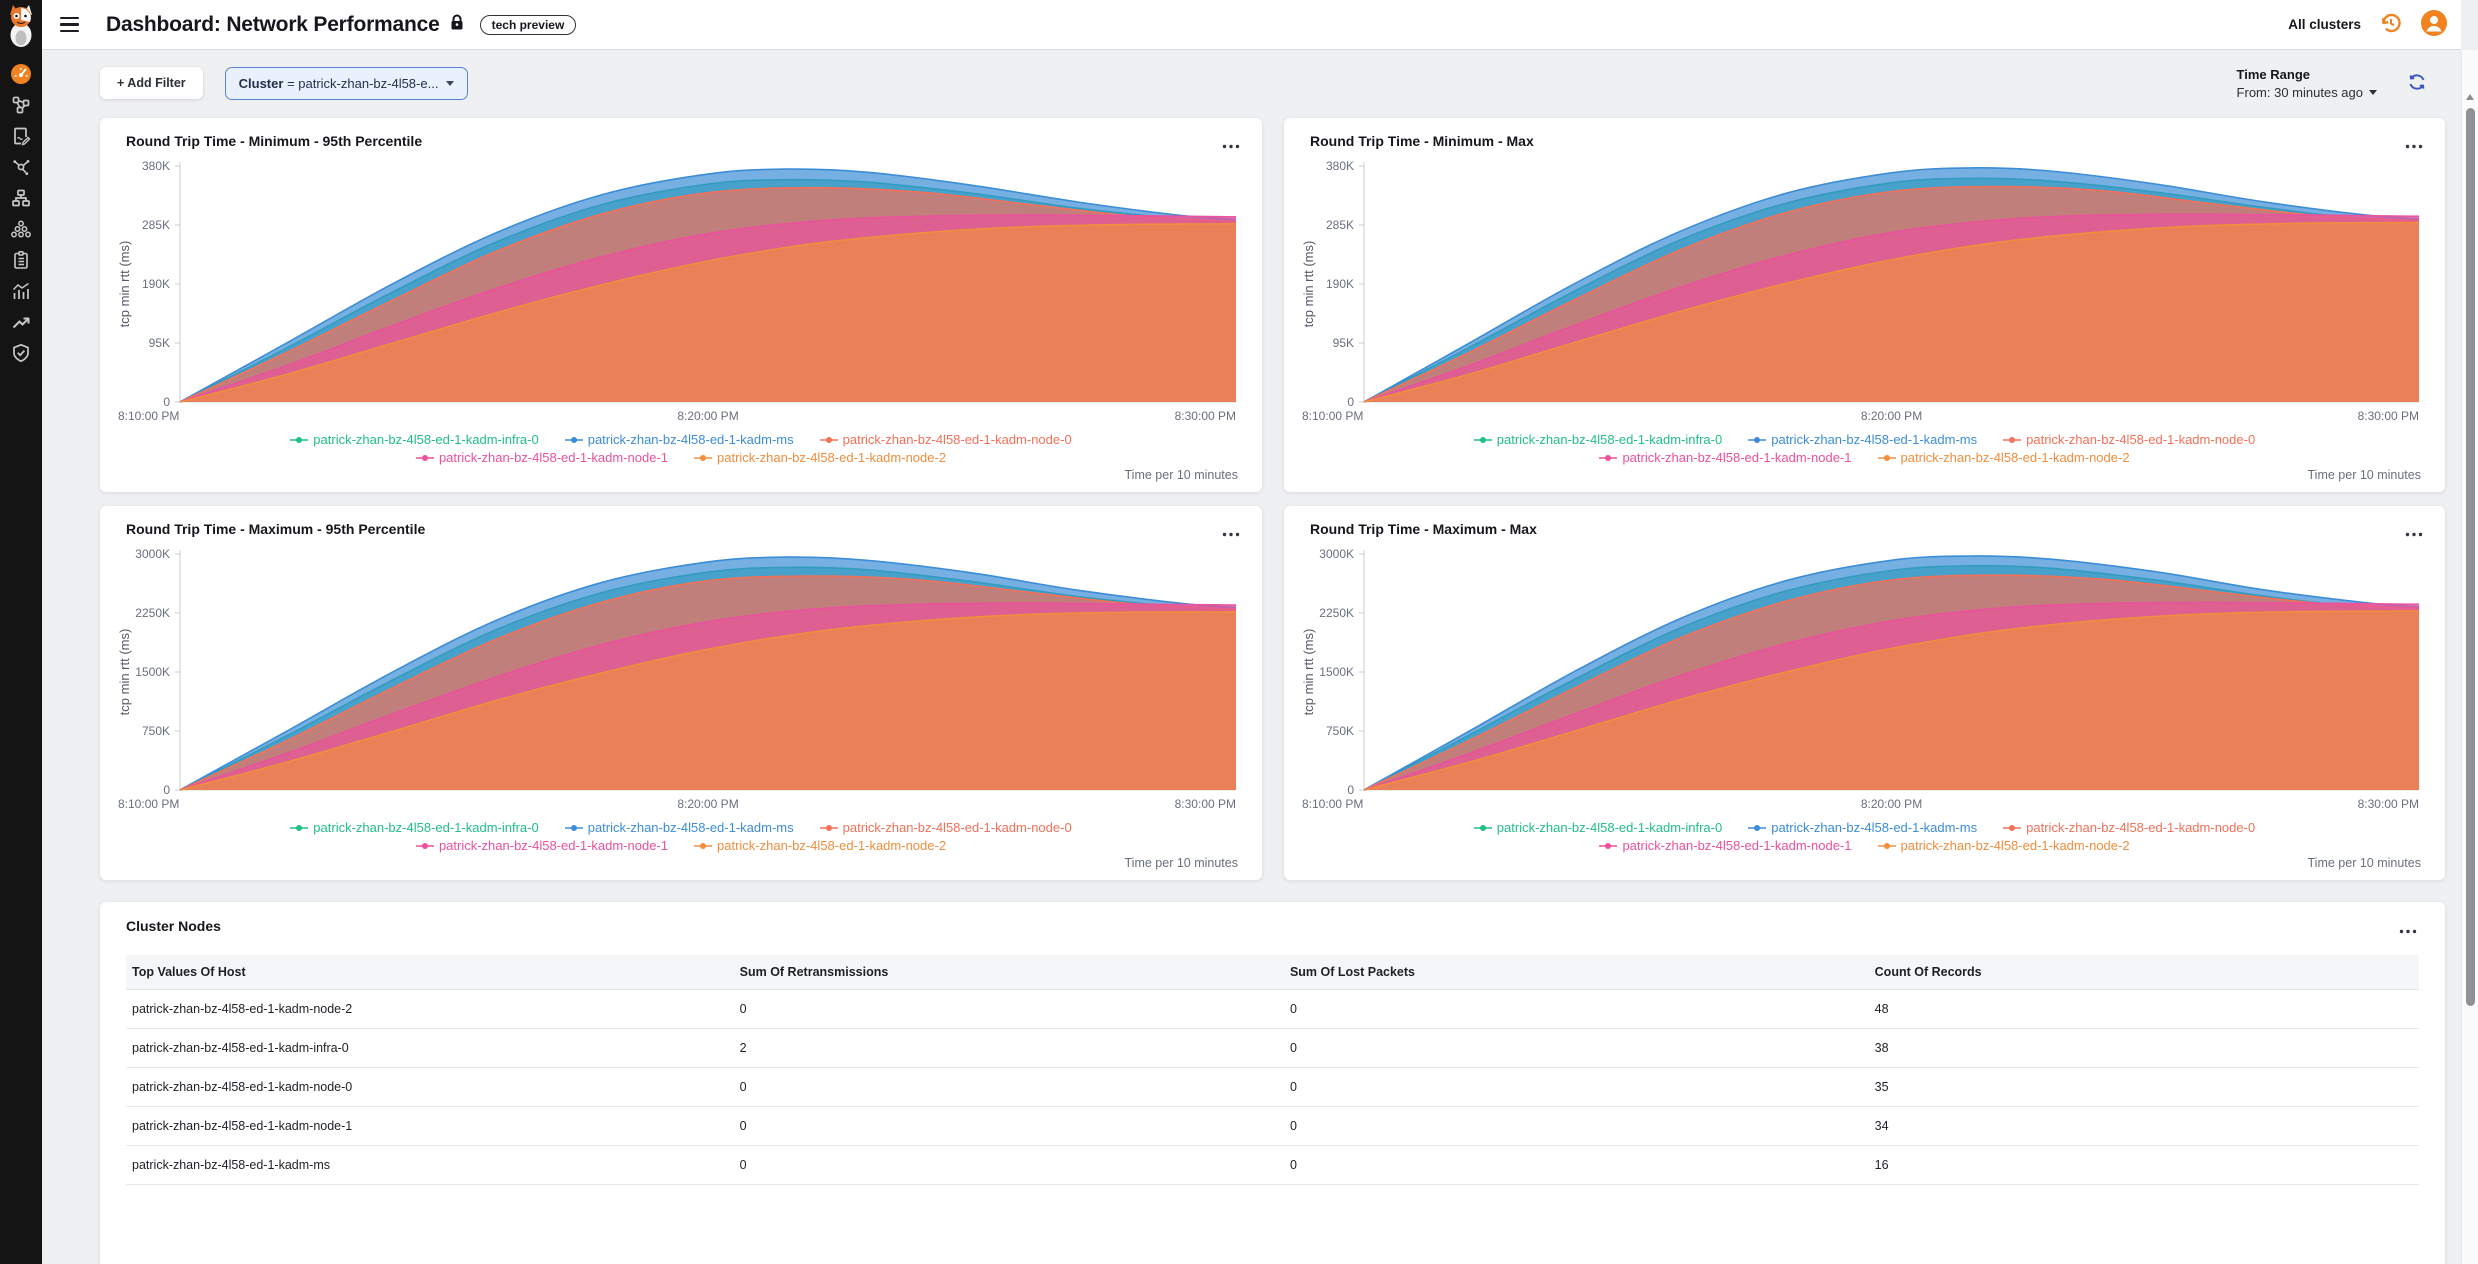  What do you see at coordinates (151, 83) in the screenshot?
I see `add-filter-button: + Add Filter` at bounding box center [151, 83].